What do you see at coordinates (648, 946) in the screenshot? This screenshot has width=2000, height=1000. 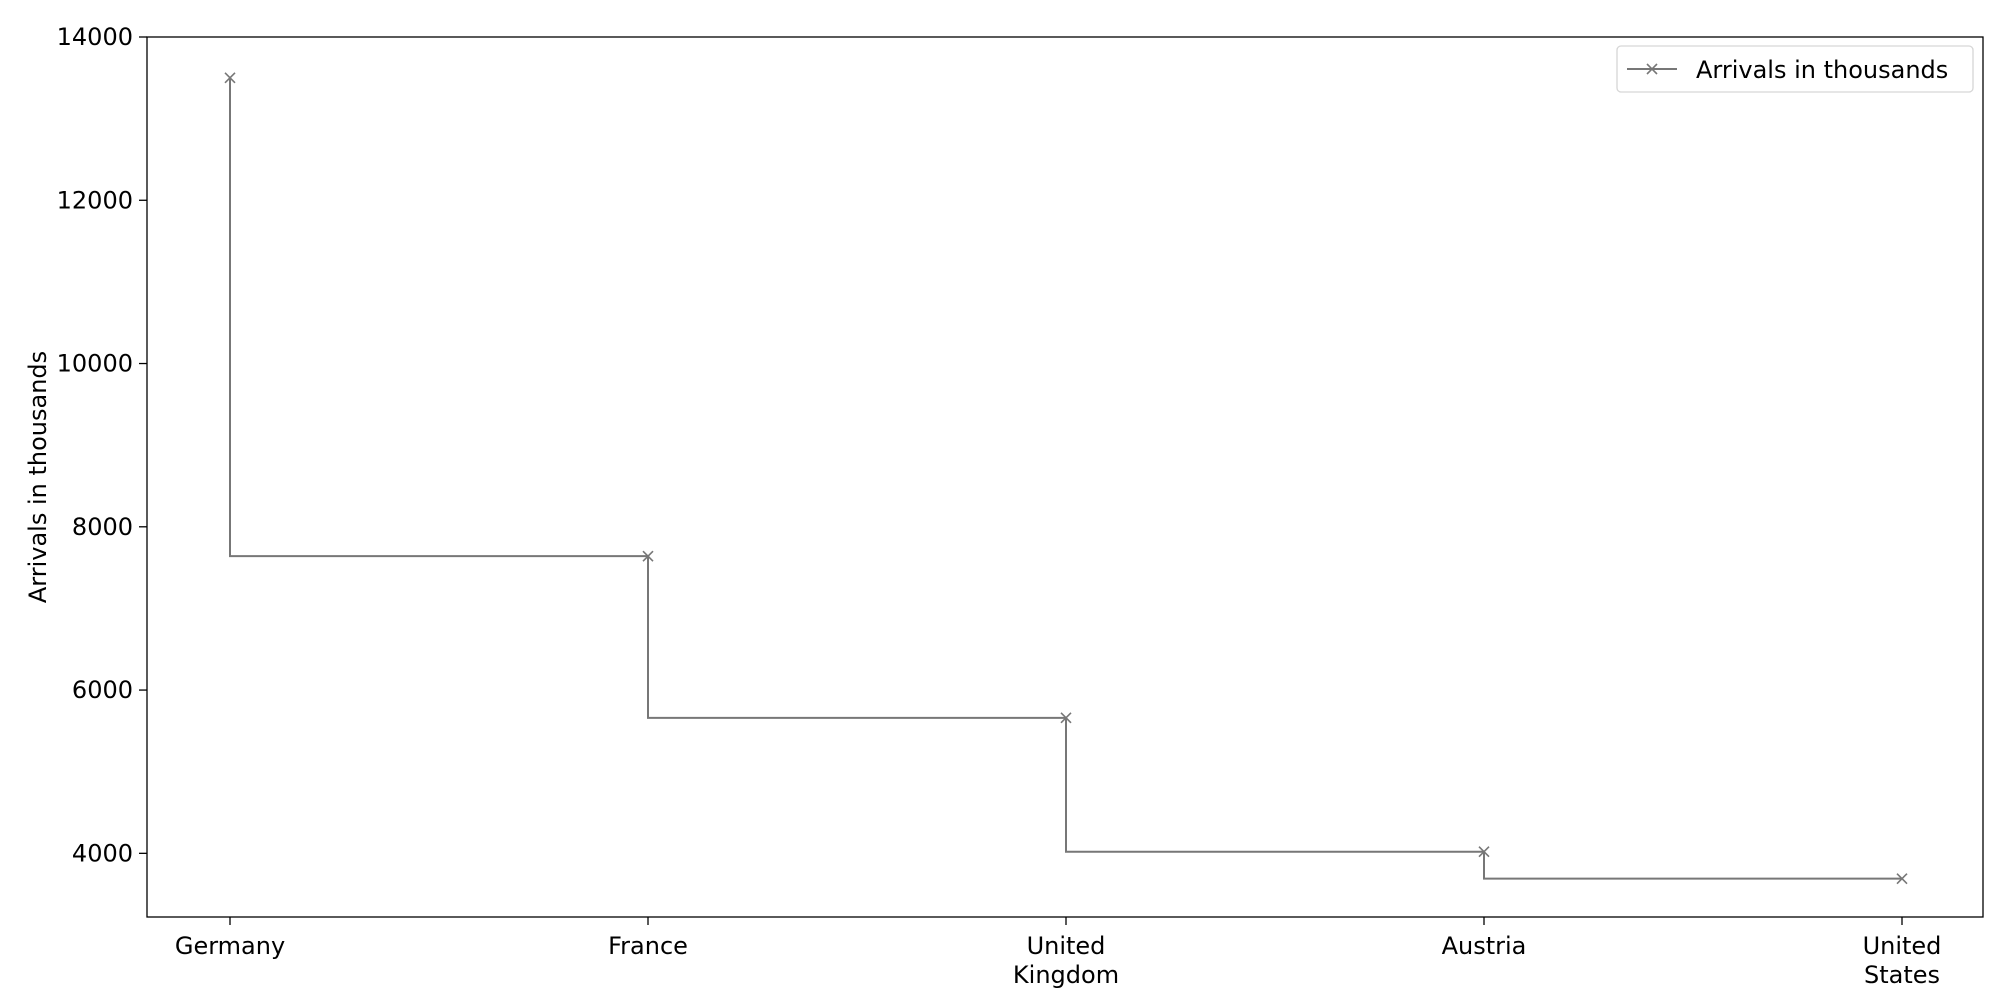 I see `x-tick-label: France` at bounding box center [648, 946].